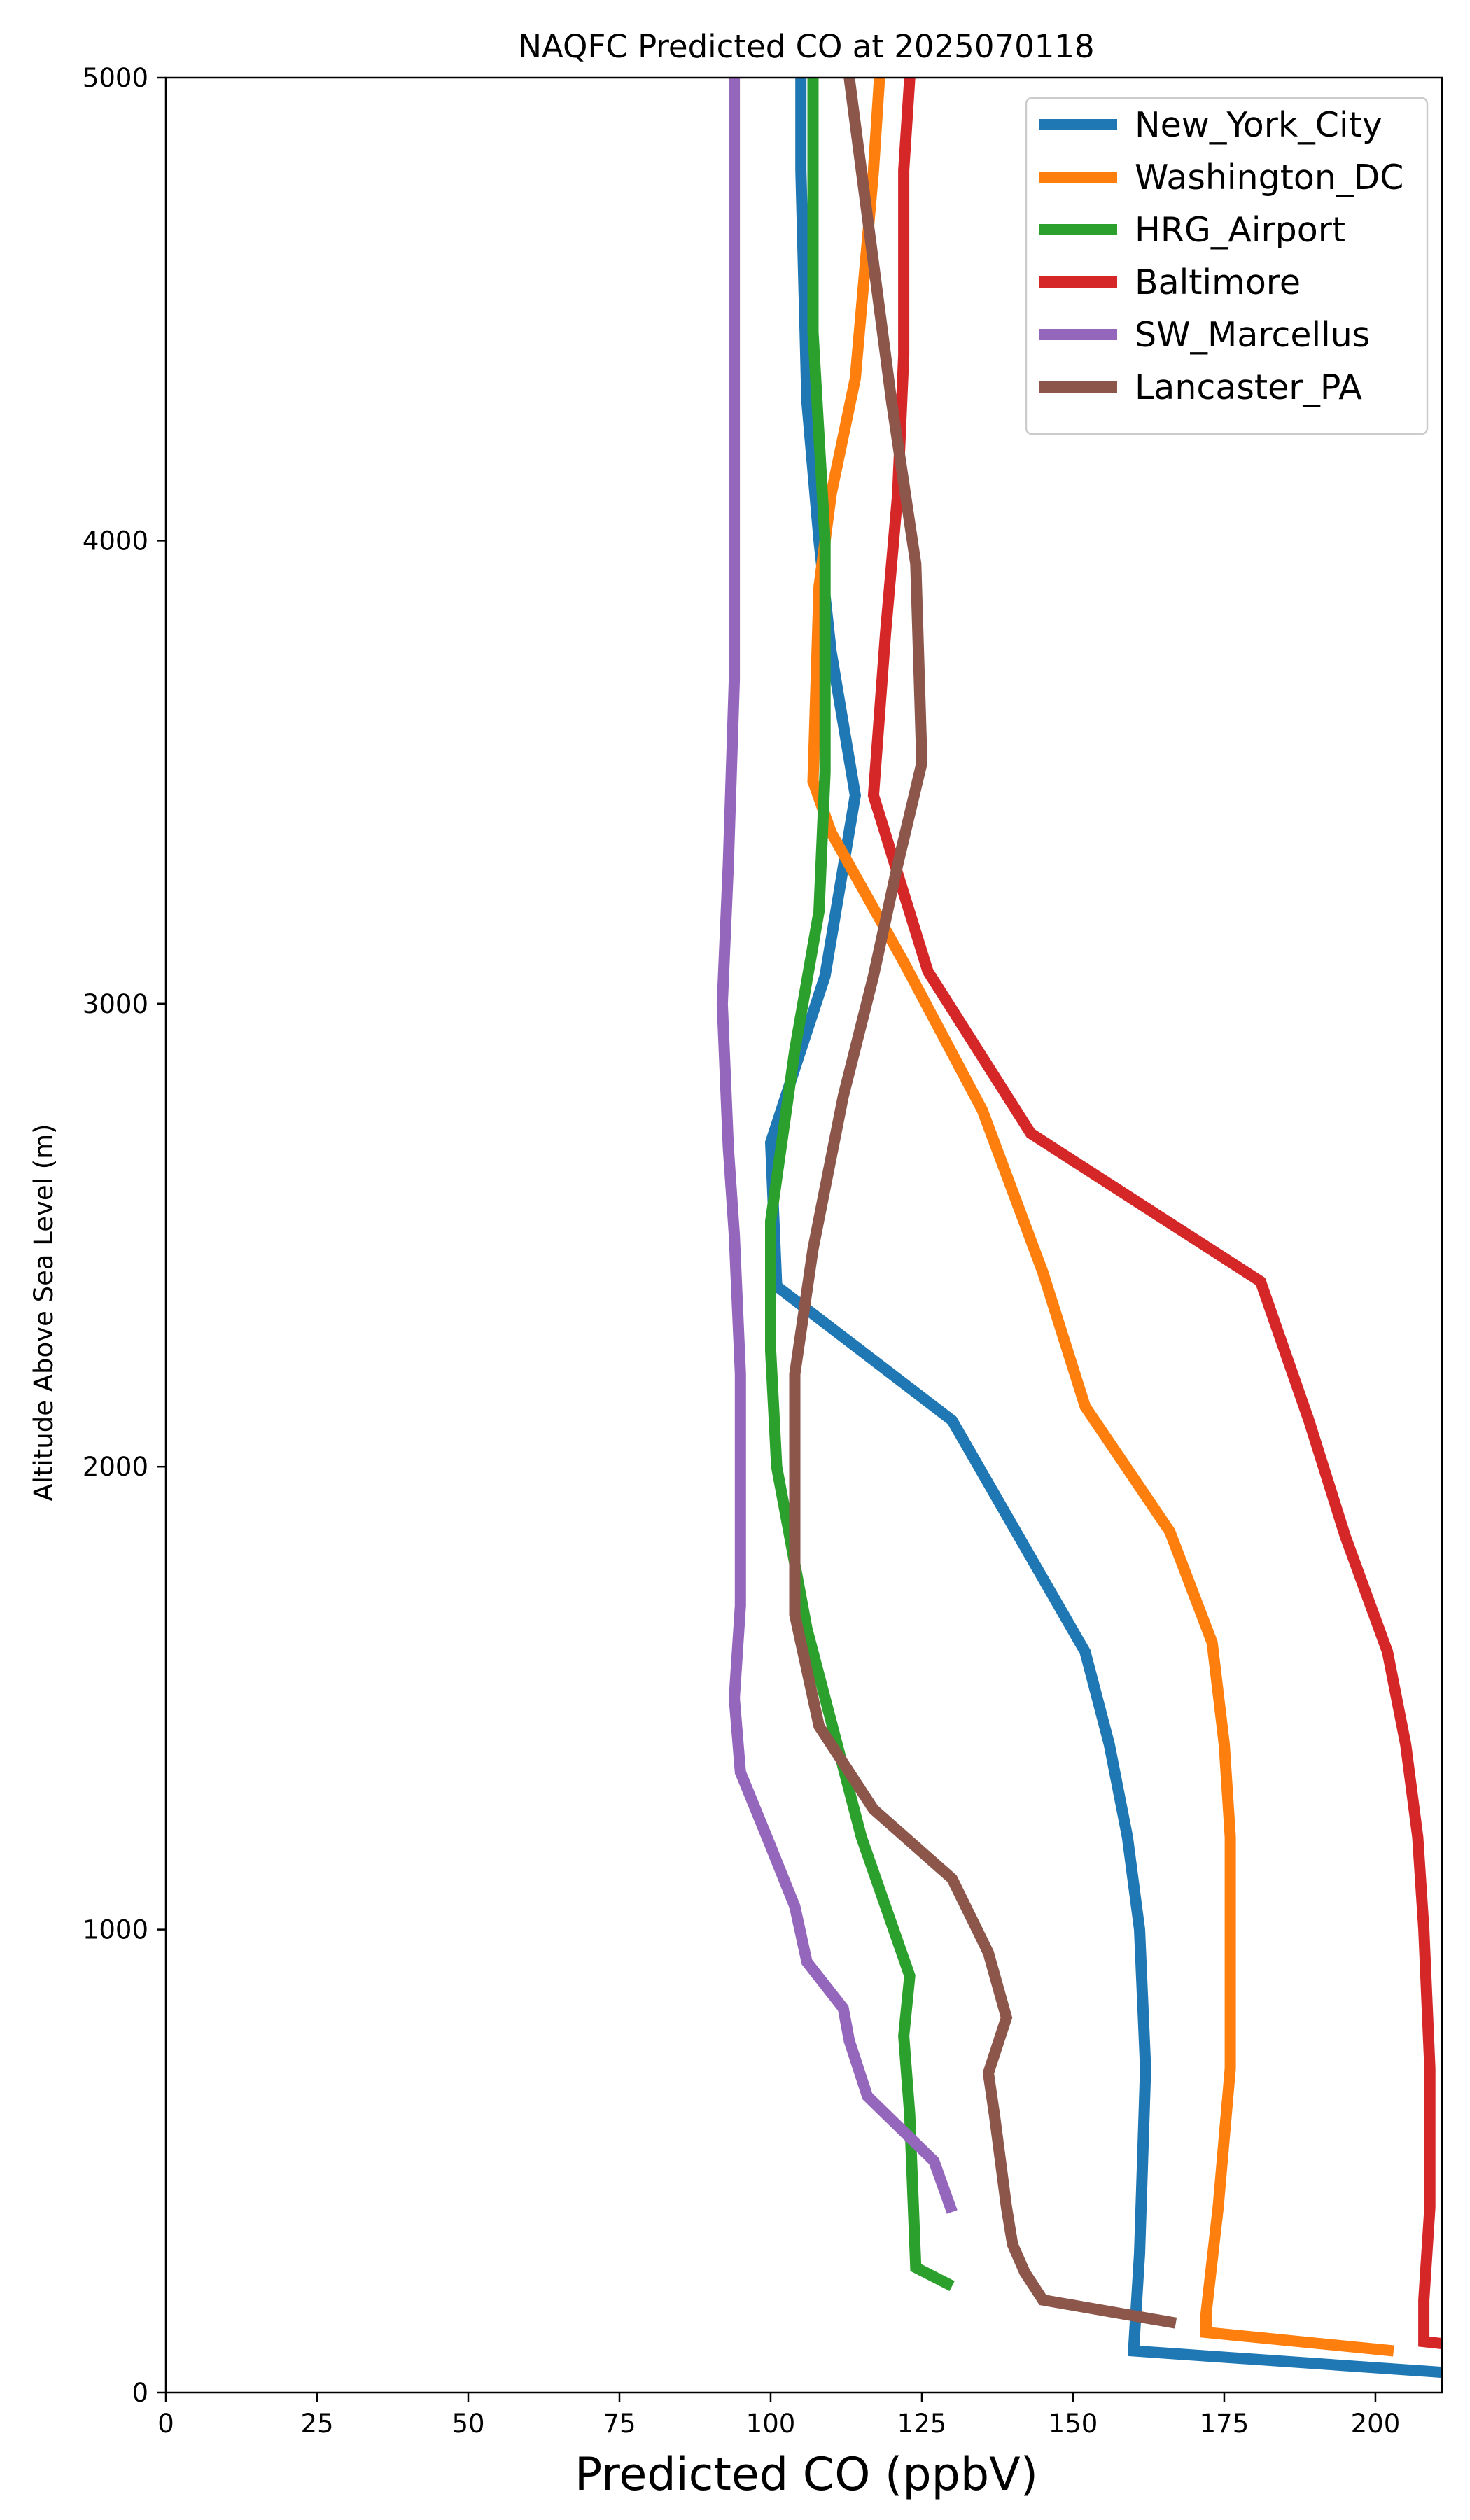 The image size is (1470, 2520). I want to click on x-tick-label: 50, so click(467, 2424).